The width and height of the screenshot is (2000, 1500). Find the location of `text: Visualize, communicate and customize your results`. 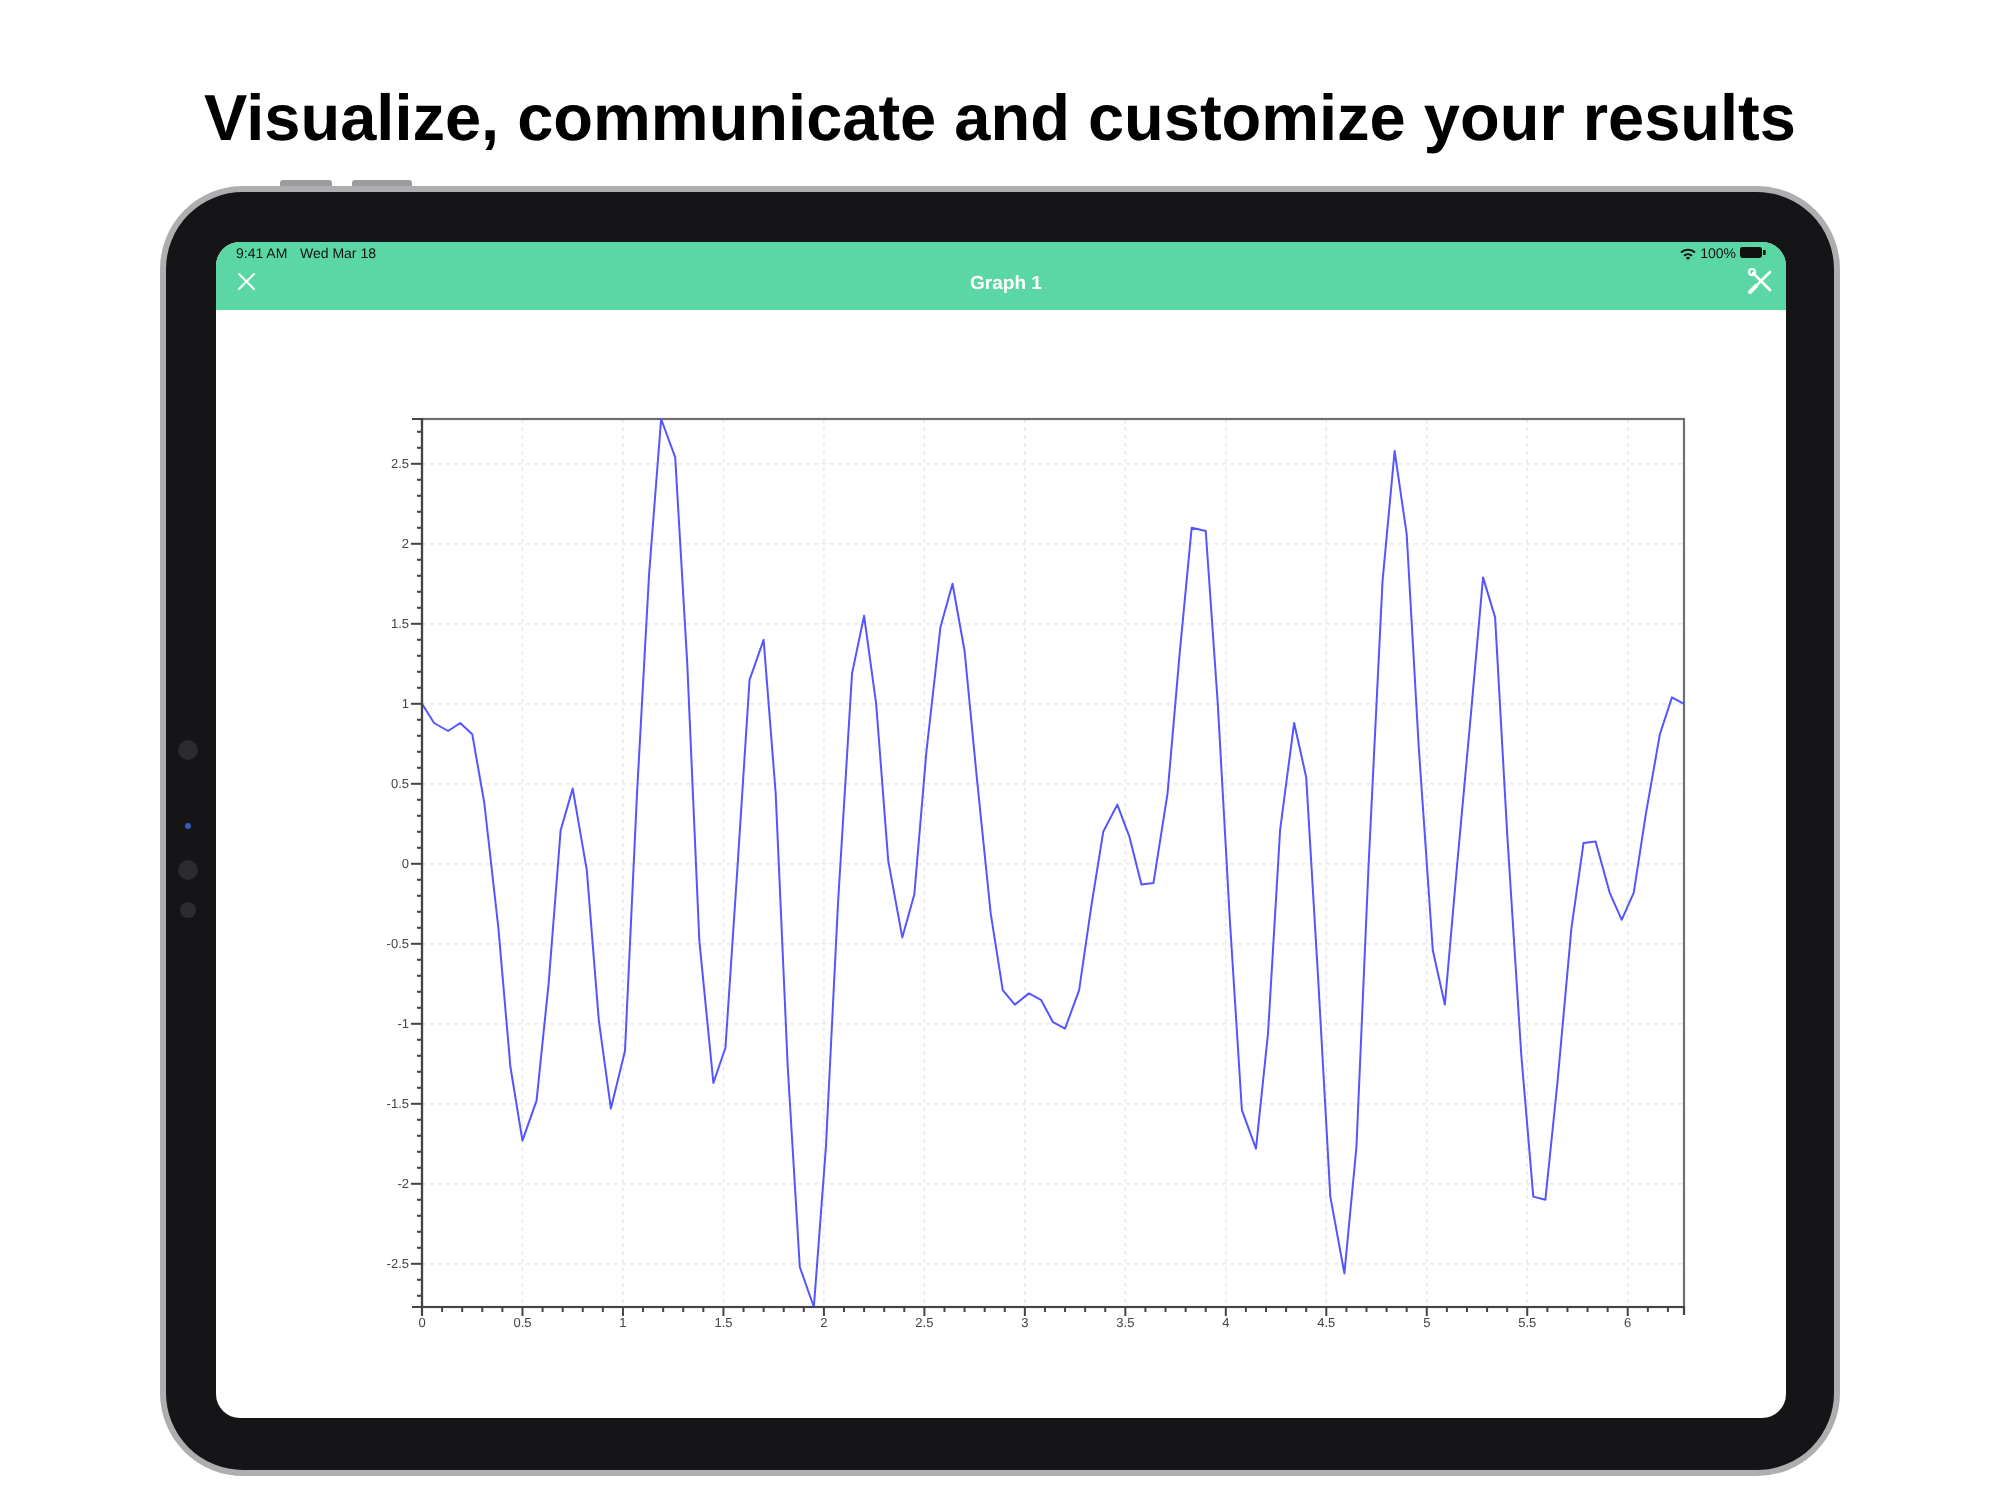

text: Visualize, communicate and customize your results is located at coordinates (1000, 118).